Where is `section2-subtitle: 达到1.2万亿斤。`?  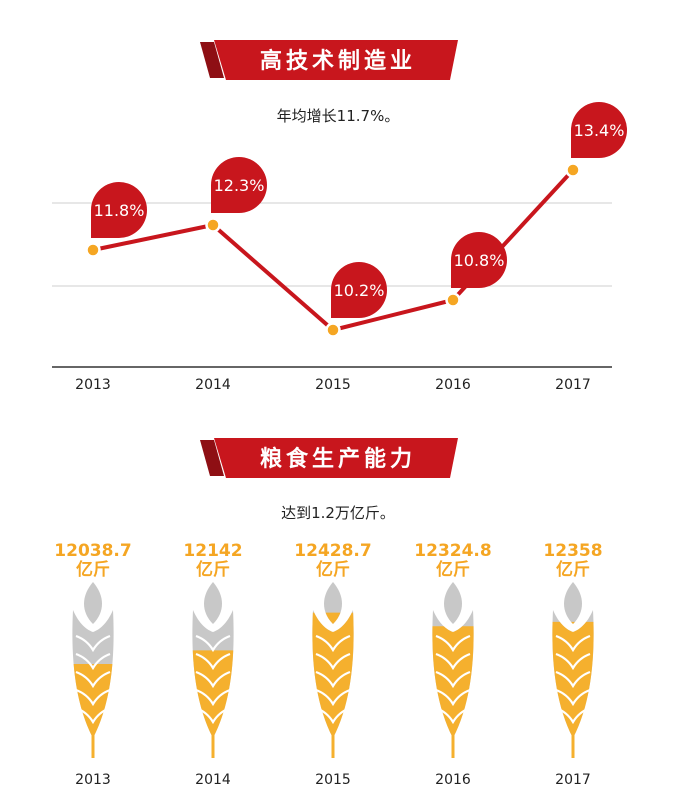
section2-subtitle: 达到1.2万亿斤。 is located at coordinates (338, 513).